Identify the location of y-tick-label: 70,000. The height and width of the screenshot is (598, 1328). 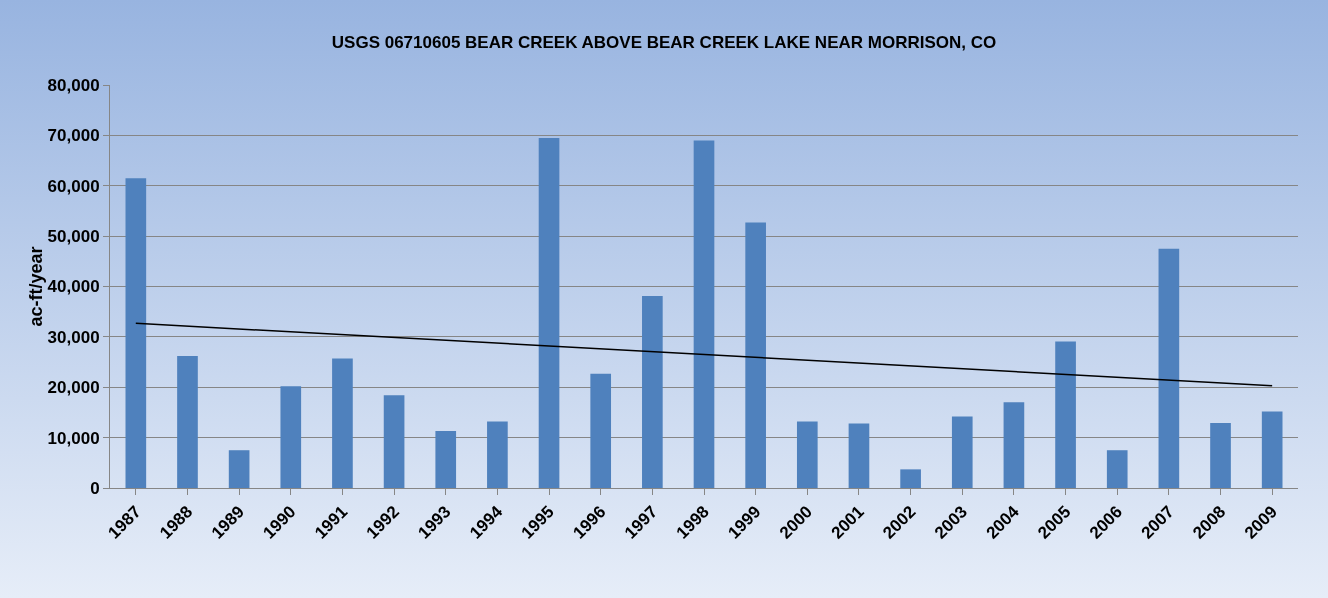
(73, 136).